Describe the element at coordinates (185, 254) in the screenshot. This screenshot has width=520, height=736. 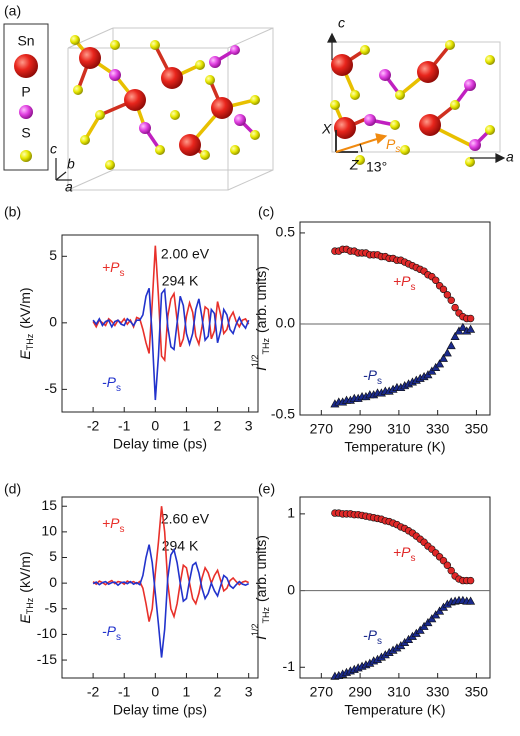
I see `annotation: 2.00 eV` at that location.